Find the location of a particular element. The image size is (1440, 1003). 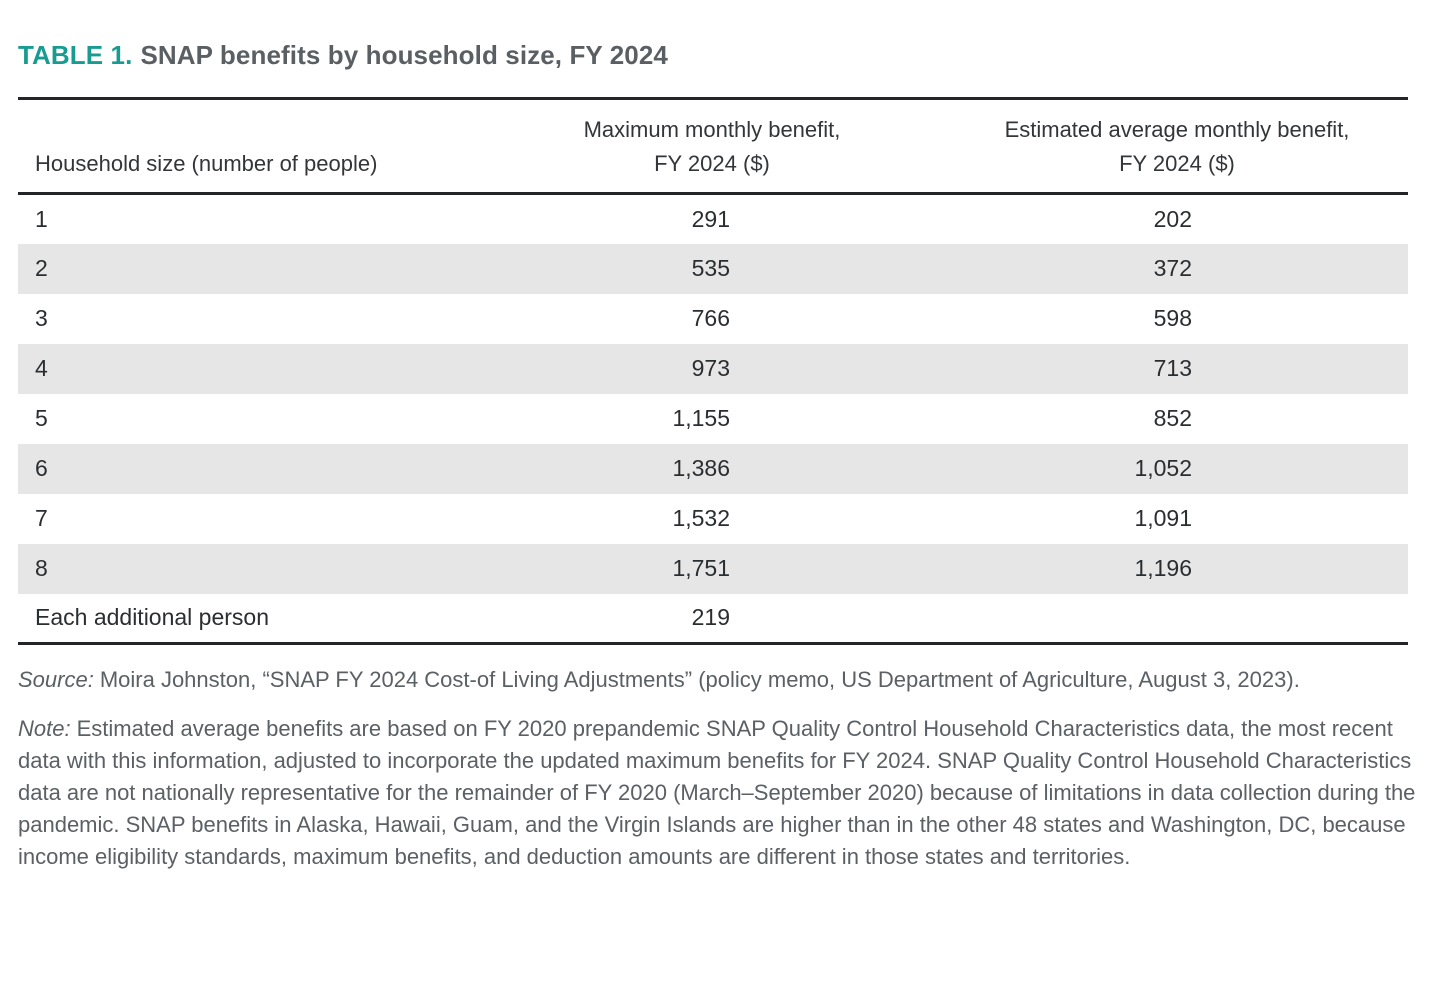

table-row: 5 1,155 852 is located at coordinates (713, 419).